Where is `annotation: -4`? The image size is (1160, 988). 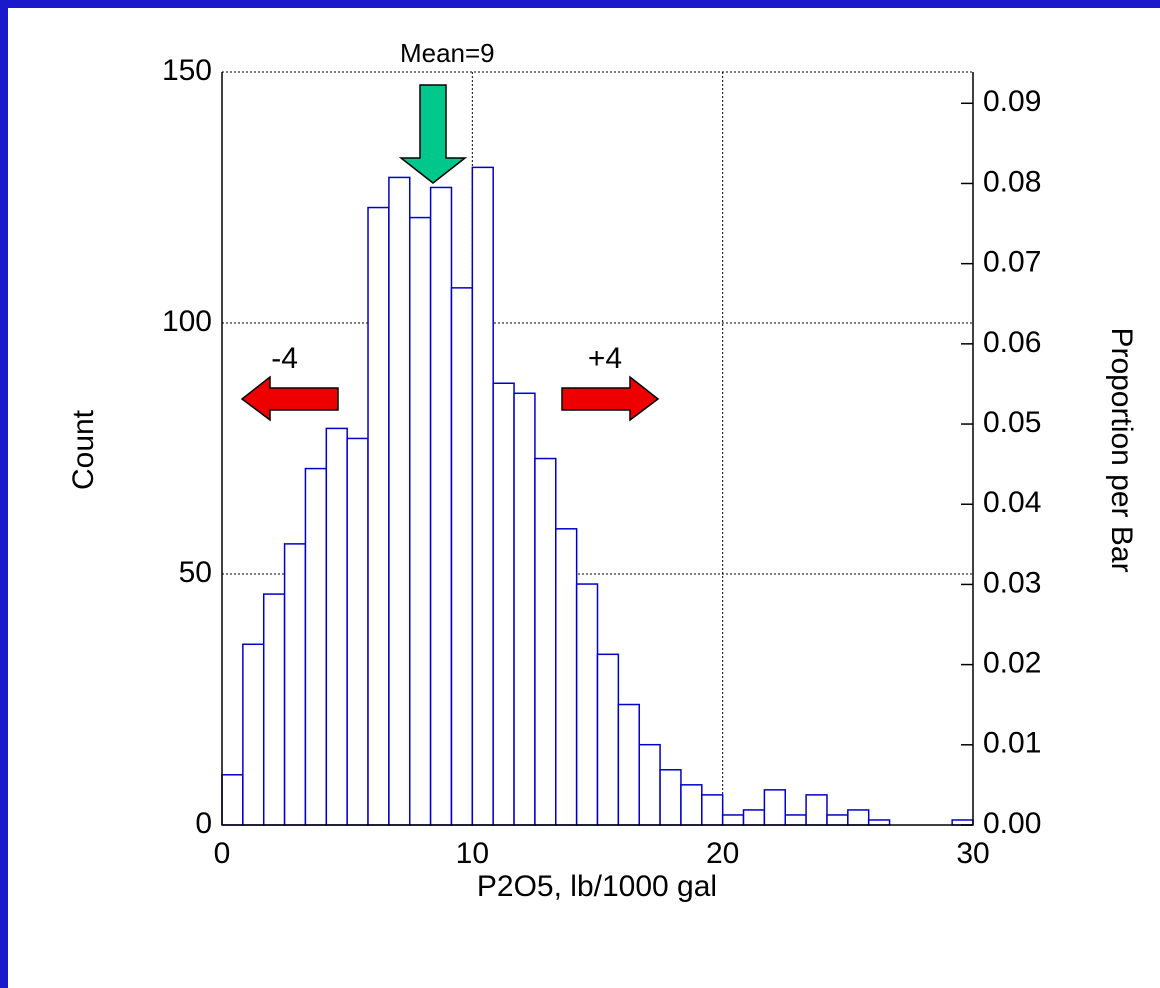 annotation: -4 is located at coordinates (284, 358).